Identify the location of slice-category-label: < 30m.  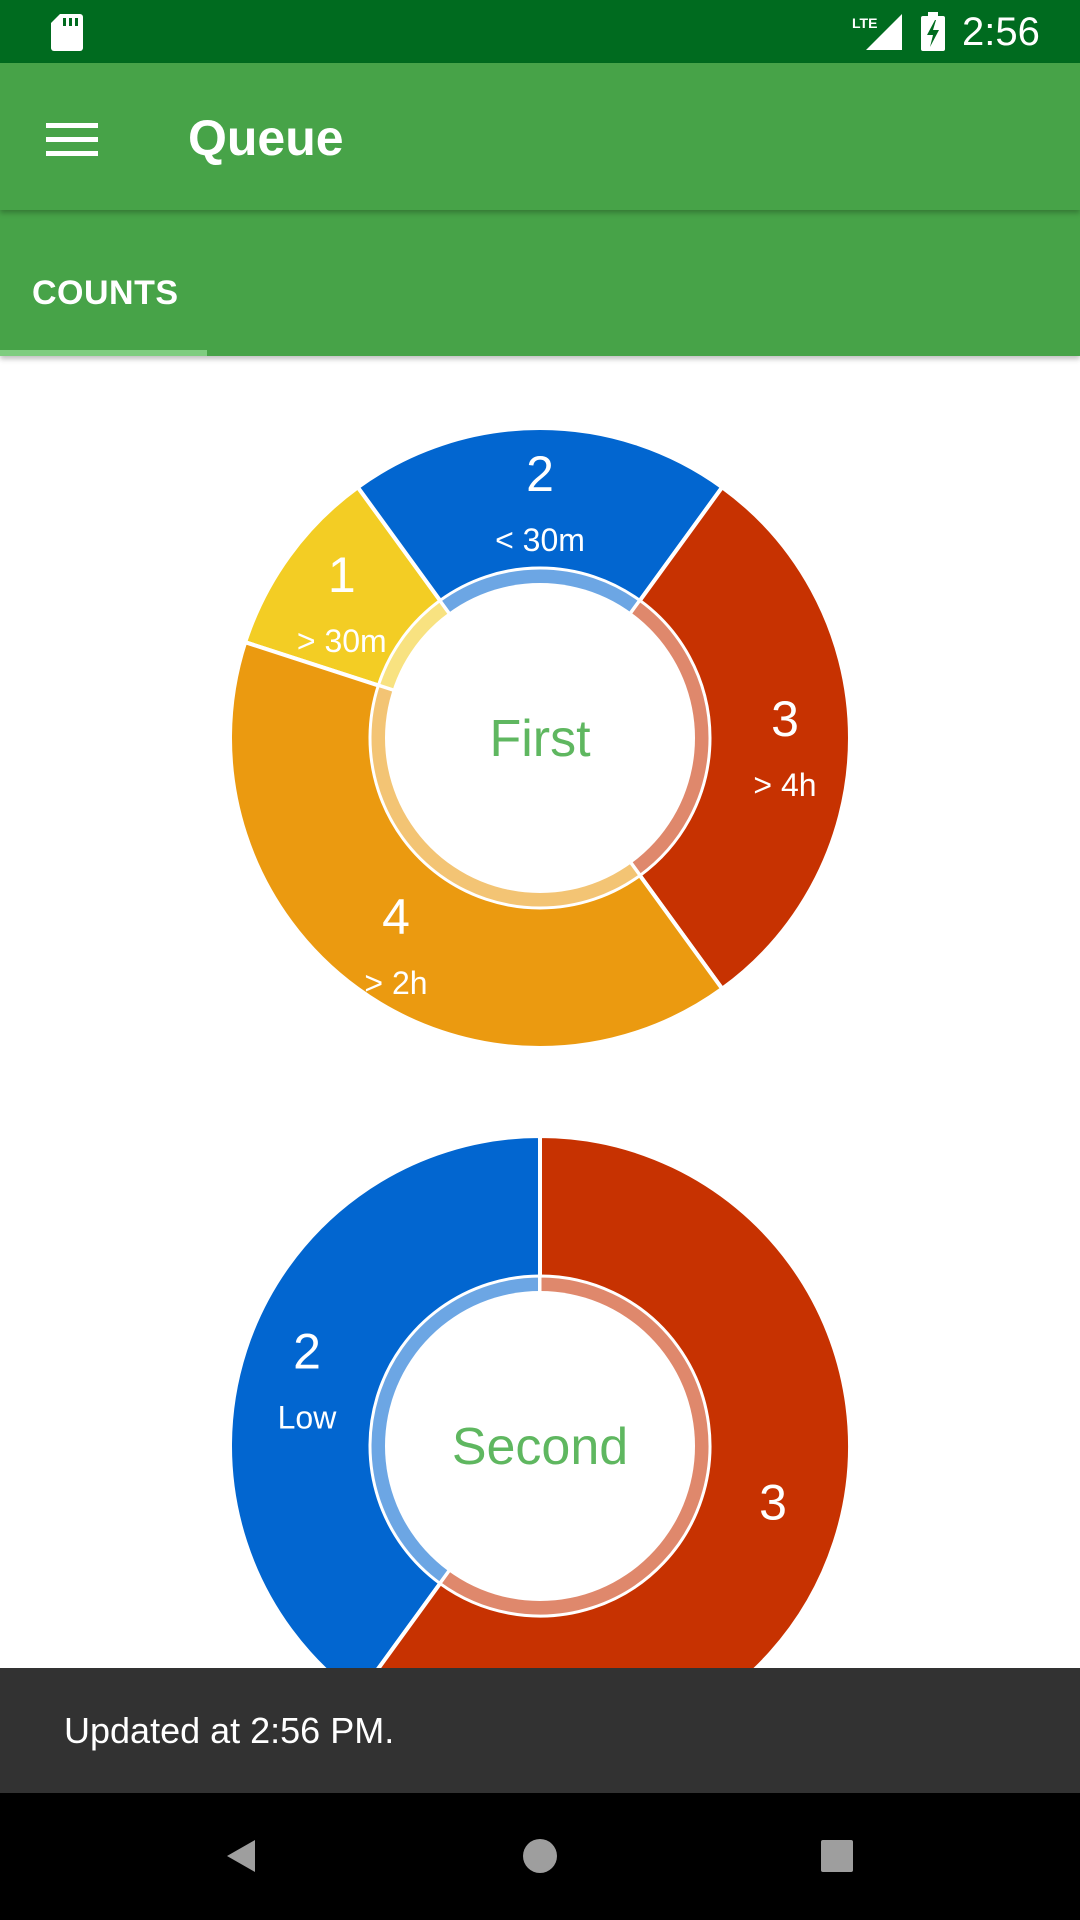
(540, 540).